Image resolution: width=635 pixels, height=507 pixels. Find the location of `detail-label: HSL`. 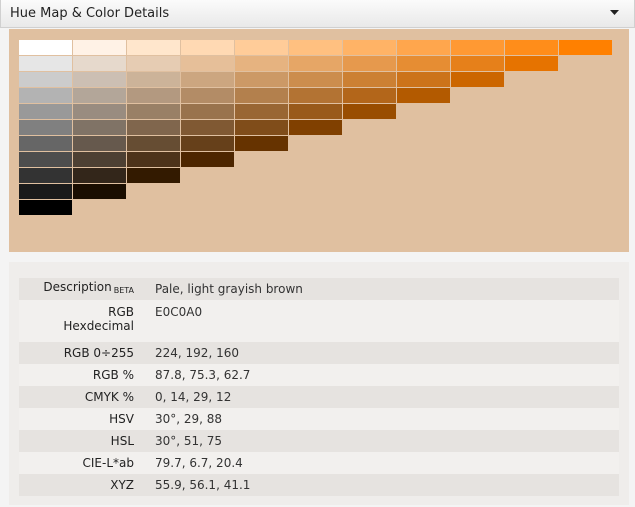

detail-label: HSL is located at coordinates (87, 441).